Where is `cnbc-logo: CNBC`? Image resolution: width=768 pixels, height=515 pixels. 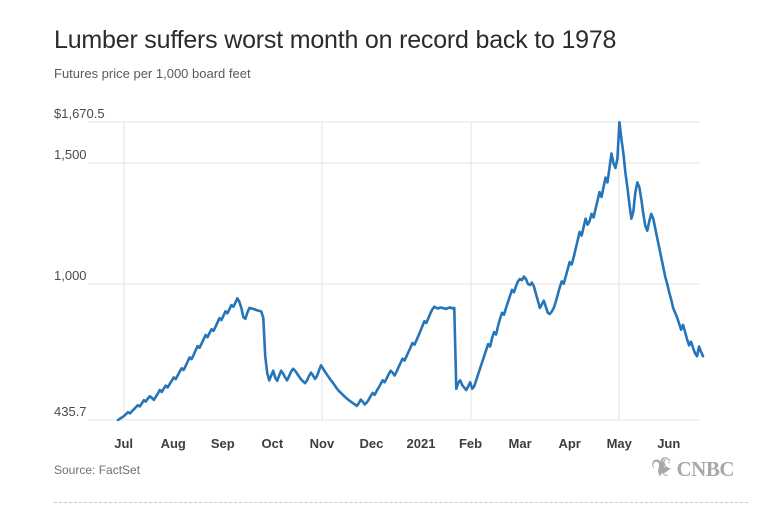 cnbc-logo: CNBC is located at coordinates (691, 469).